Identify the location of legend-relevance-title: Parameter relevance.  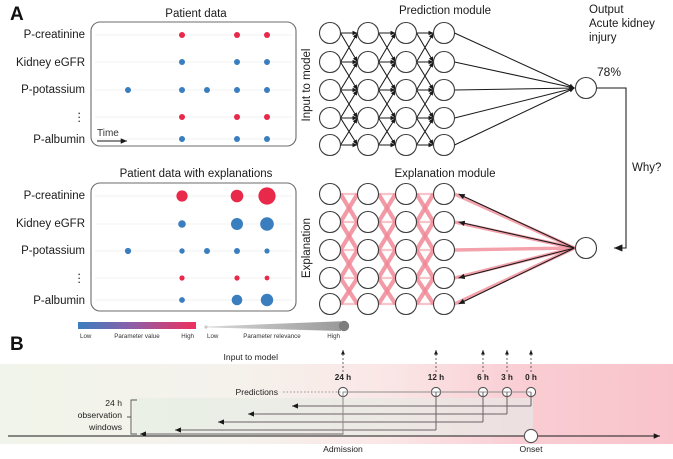
(272, 336).